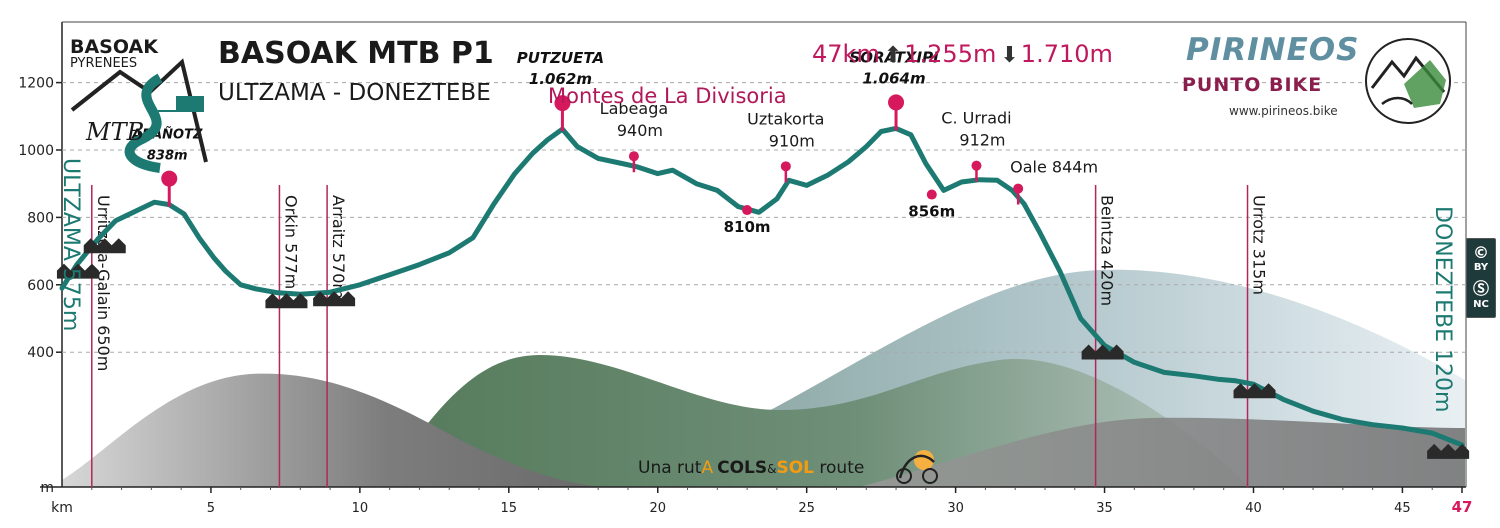  I want to click on town-name: Urritzola-Galain, so click(103, 260).